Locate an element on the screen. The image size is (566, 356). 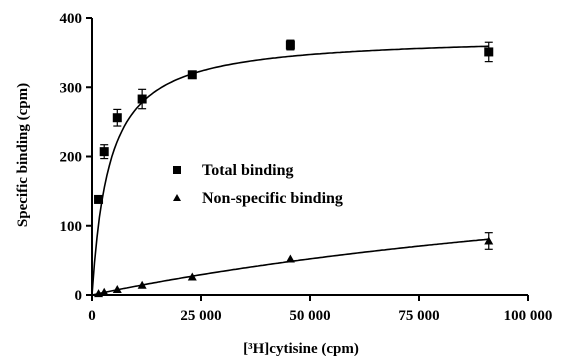
y-tick-label: 100 is located at coordinates (71, 227).